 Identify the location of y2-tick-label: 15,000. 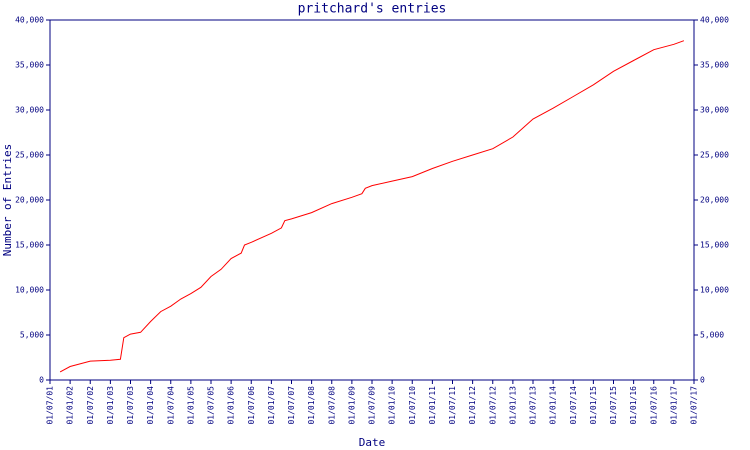
(714, 245).